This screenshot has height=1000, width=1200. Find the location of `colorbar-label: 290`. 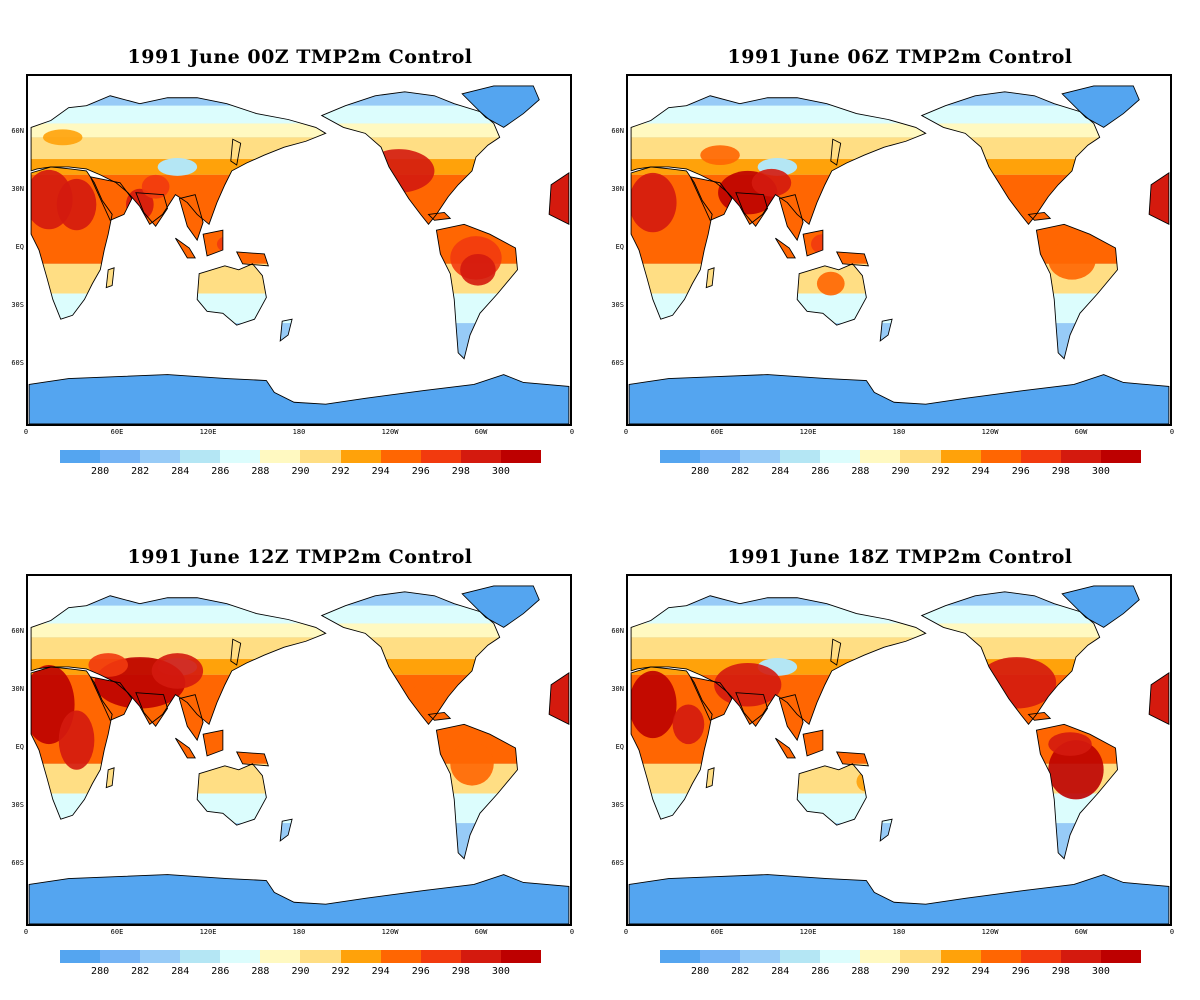

colorbar-label: 290 is located at coordinates (300, 971).